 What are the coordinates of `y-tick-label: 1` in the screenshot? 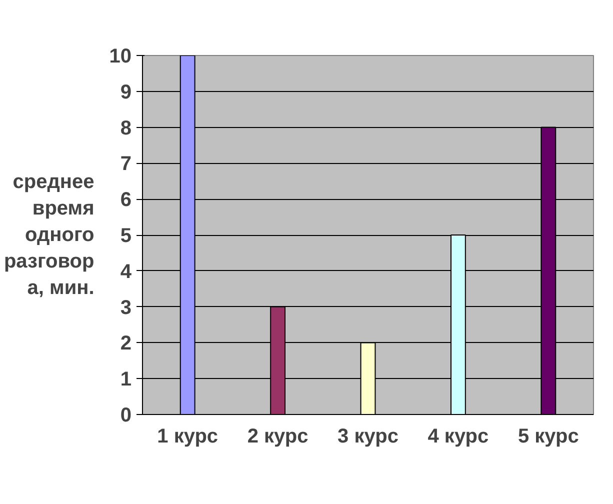 It's located at (126, 379).